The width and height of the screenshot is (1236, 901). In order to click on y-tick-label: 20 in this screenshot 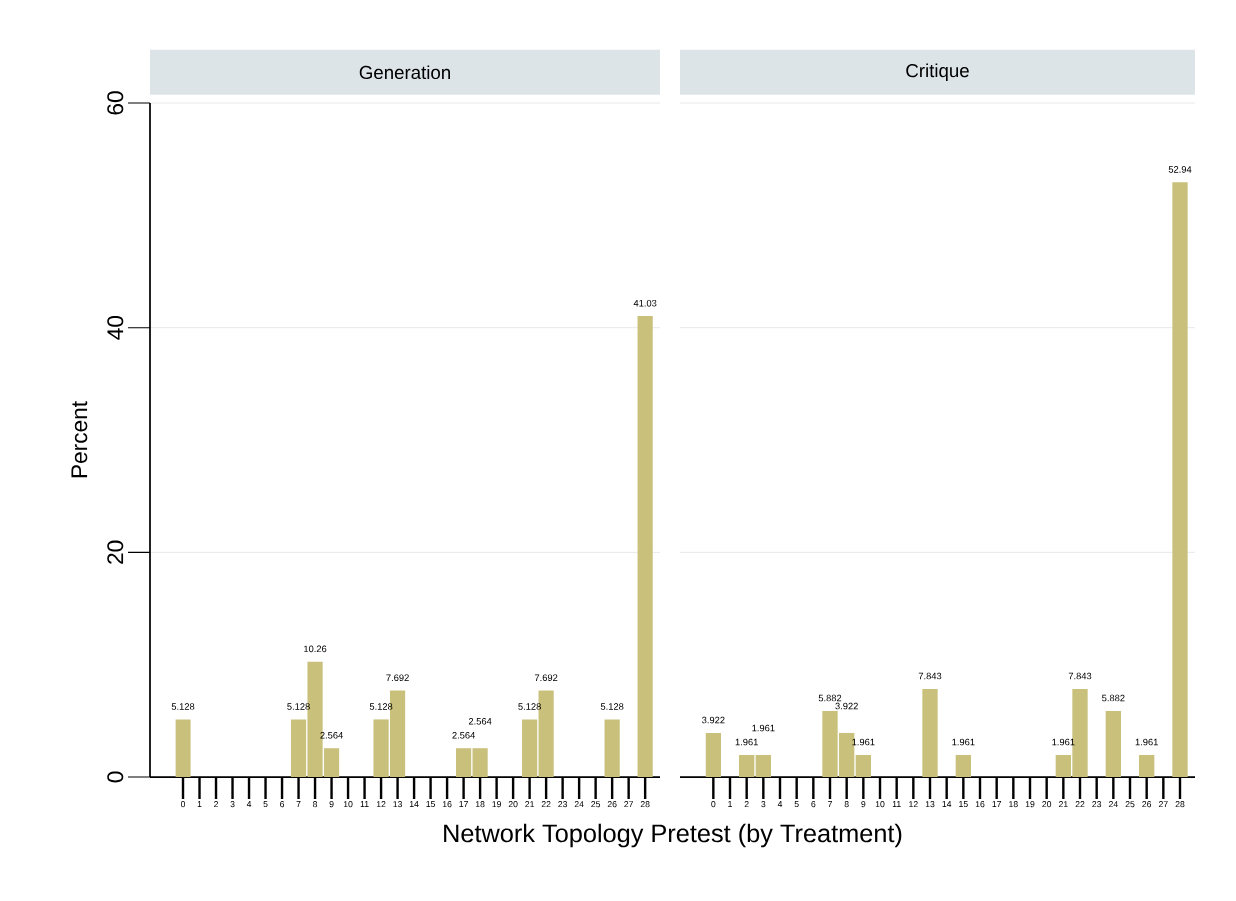, I will do `click(115, 552)`.